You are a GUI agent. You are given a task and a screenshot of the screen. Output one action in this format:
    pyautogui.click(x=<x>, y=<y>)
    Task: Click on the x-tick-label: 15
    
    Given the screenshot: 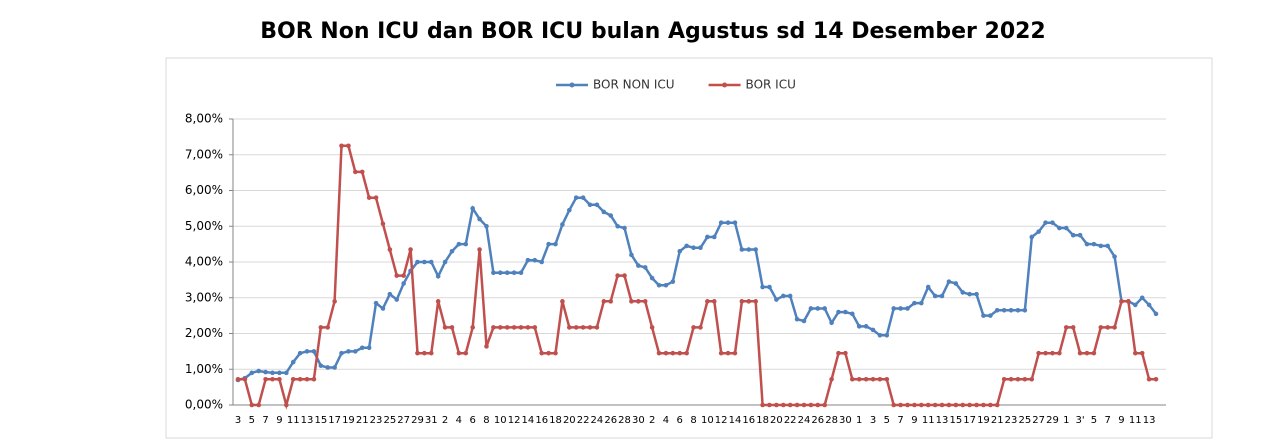 What is the action you would take?
    pyautogui.click(x=955, y=420)
    